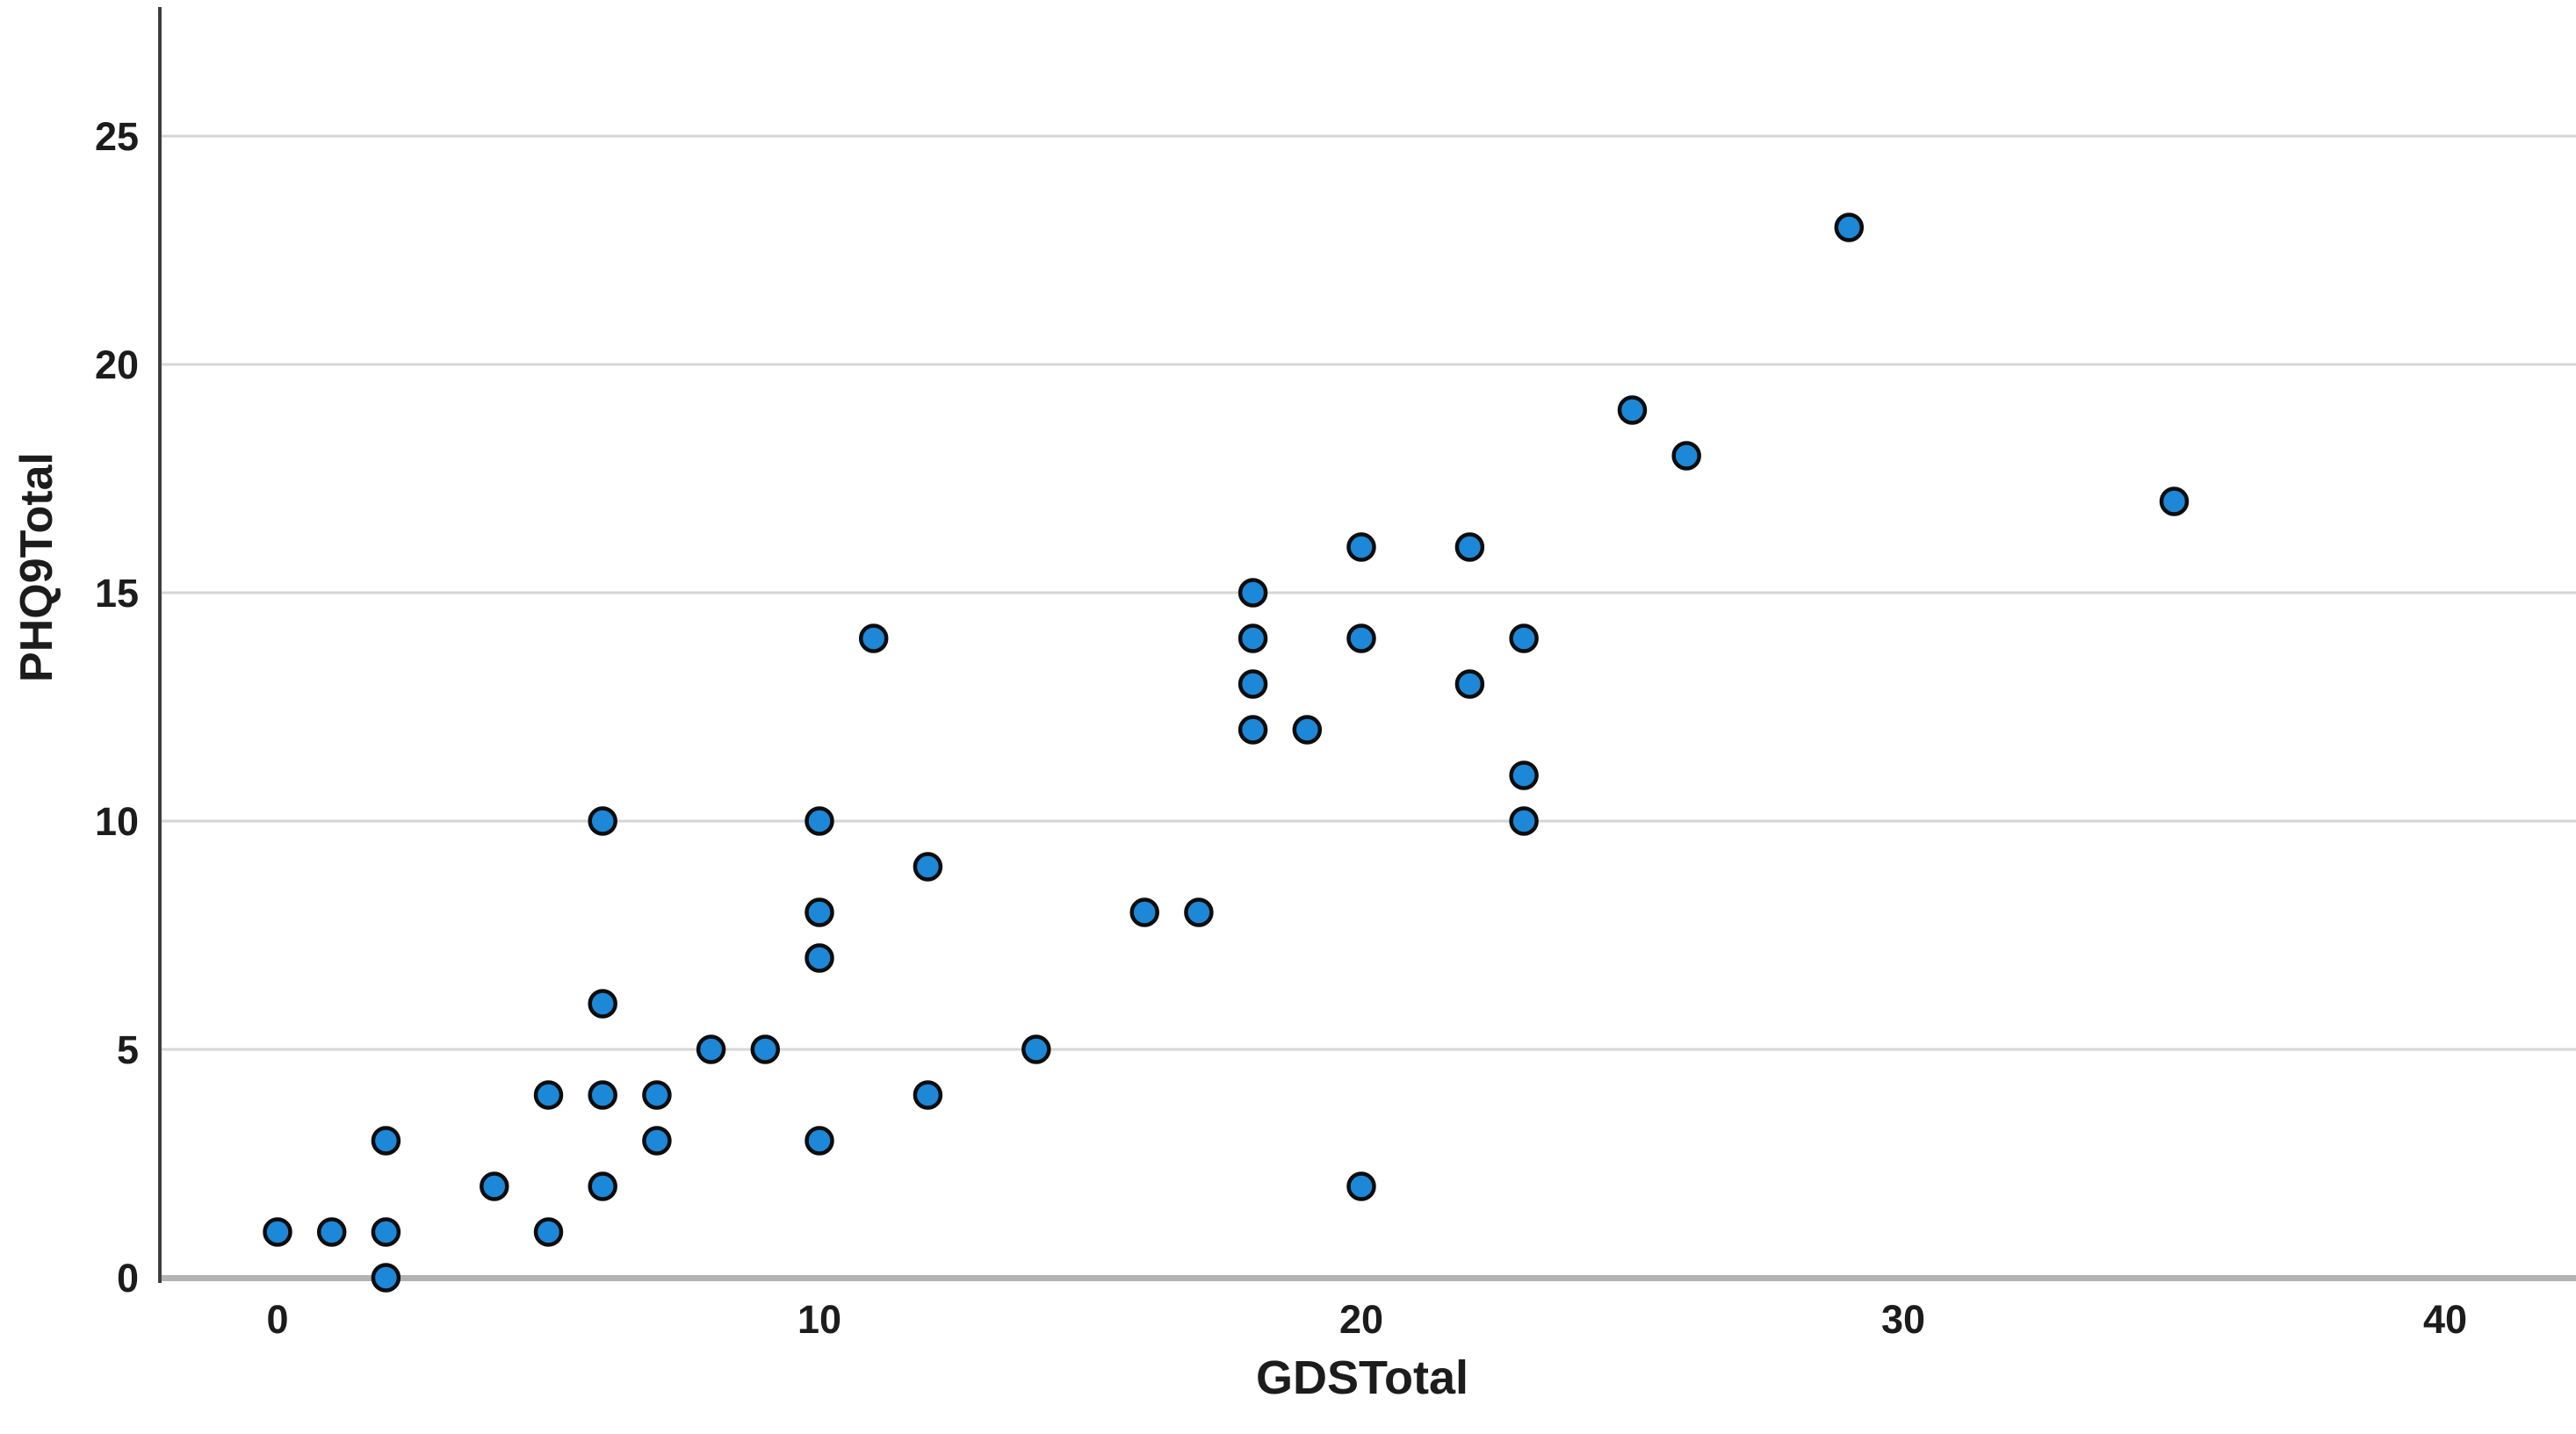  I want to click on x-tick-label: 30, so click(1903, 1319).